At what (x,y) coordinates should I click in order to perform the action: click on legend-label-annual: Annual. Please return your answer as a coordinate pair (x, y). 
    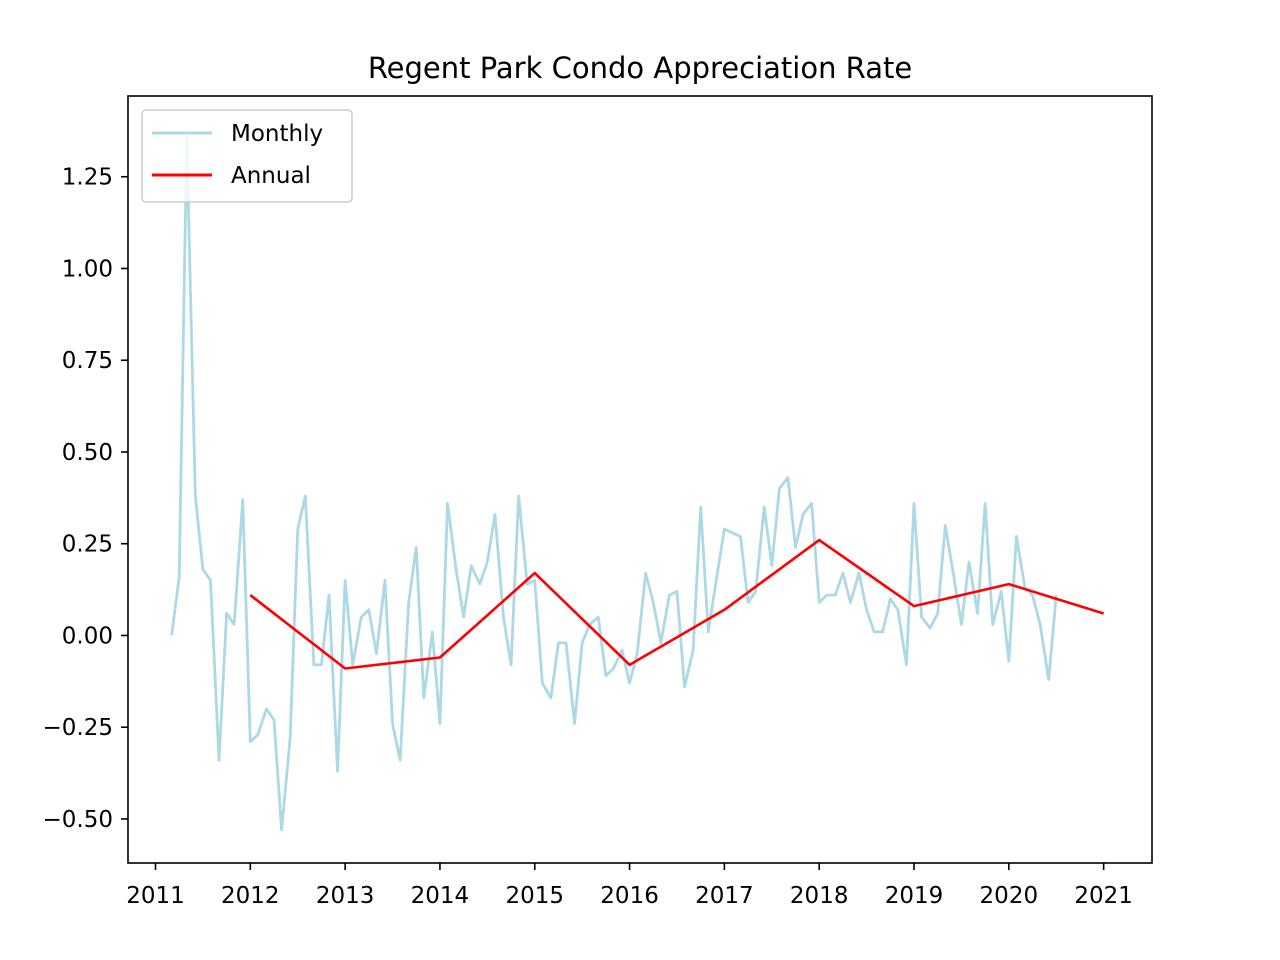
    Looking at the image, I should click on (271, 176).